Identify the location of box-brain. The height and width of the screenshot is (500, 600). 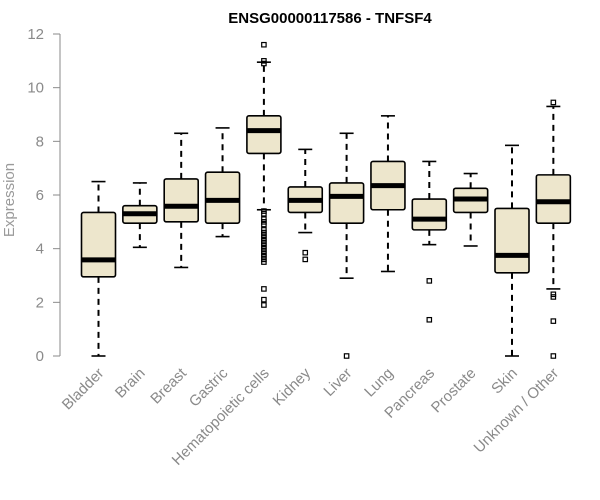
(140, 215).